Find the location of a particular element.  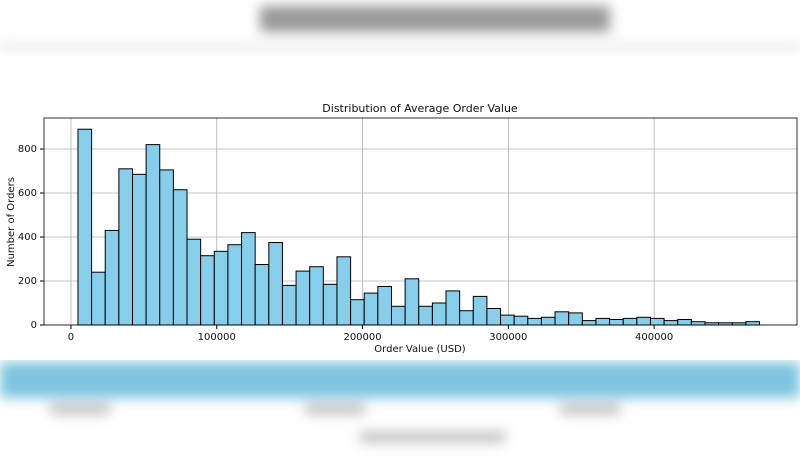

blurred-title is located at coordinates (435, 19).